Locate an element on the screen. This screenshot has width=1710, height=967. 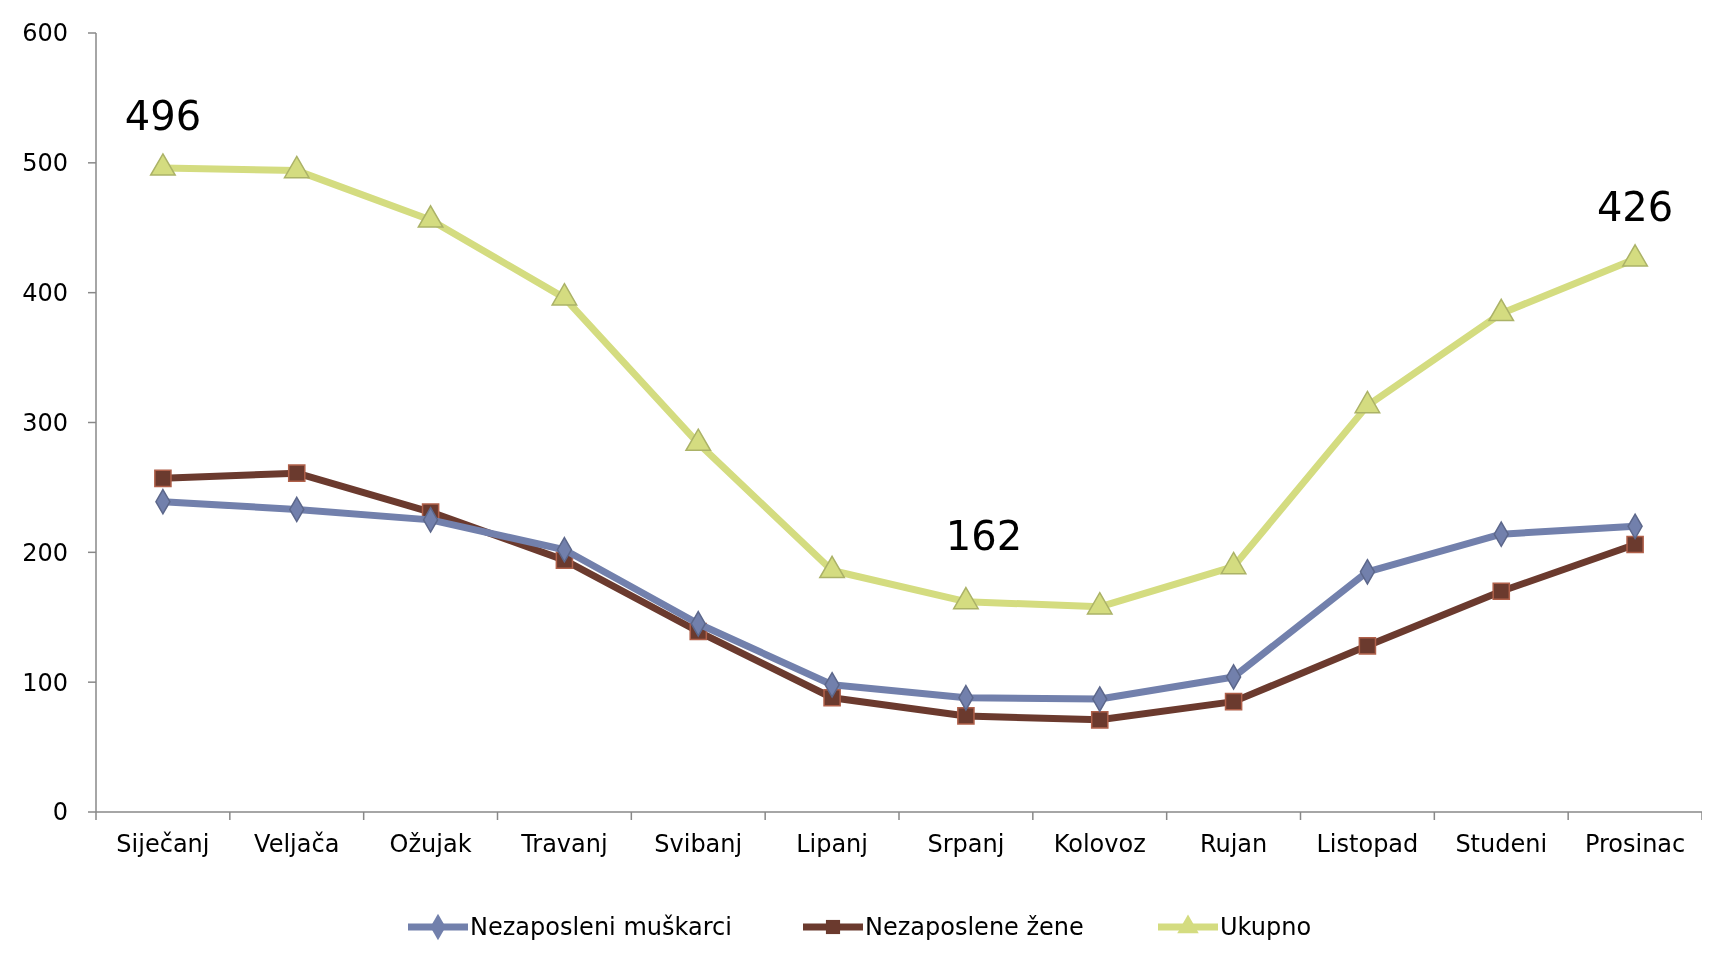
annotation: 426 is located at coordinates (1635, 206).